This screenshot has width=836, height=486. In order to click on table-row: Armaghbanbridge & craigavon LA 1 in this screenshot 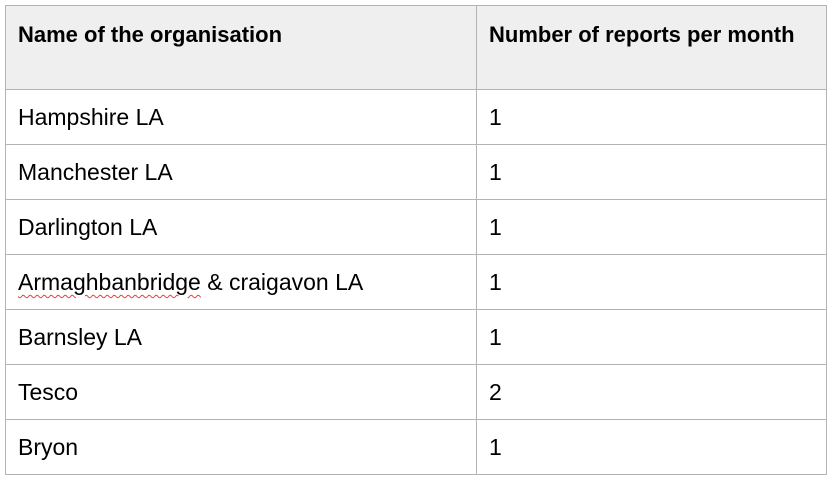, I will do `click(416, 282)`.